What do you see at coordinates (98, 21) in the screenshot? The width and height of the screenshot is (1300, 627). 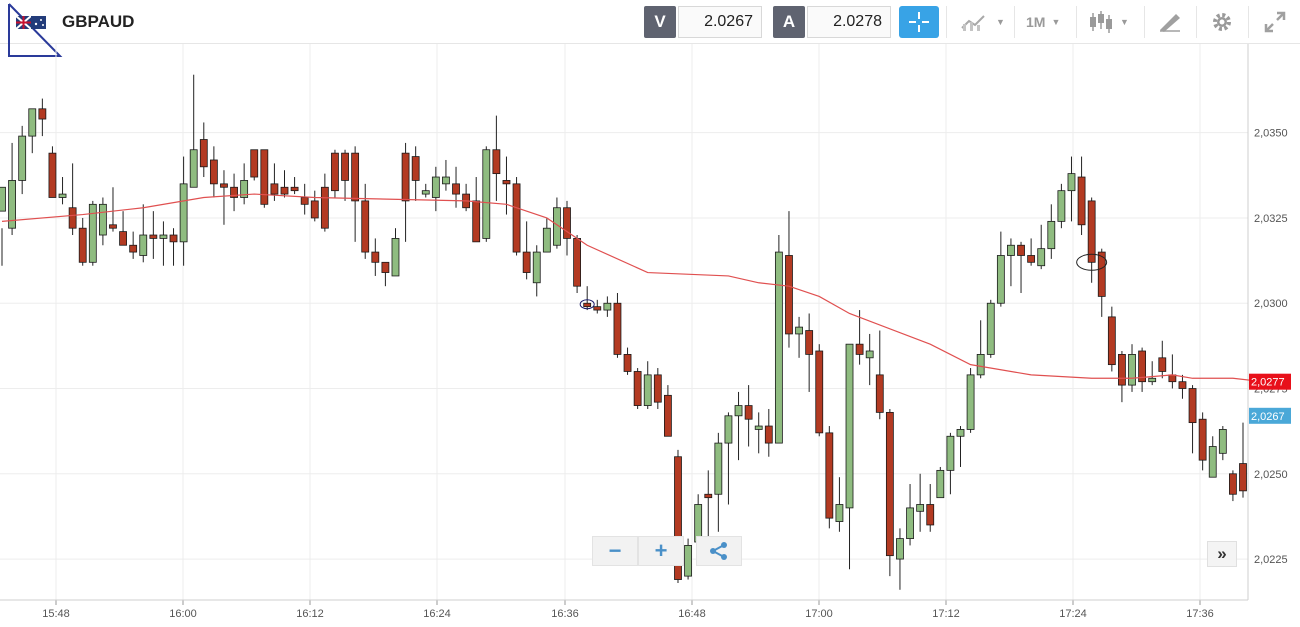 I see `symbol-title: GBPAUD` at bounding box center [98, 21].